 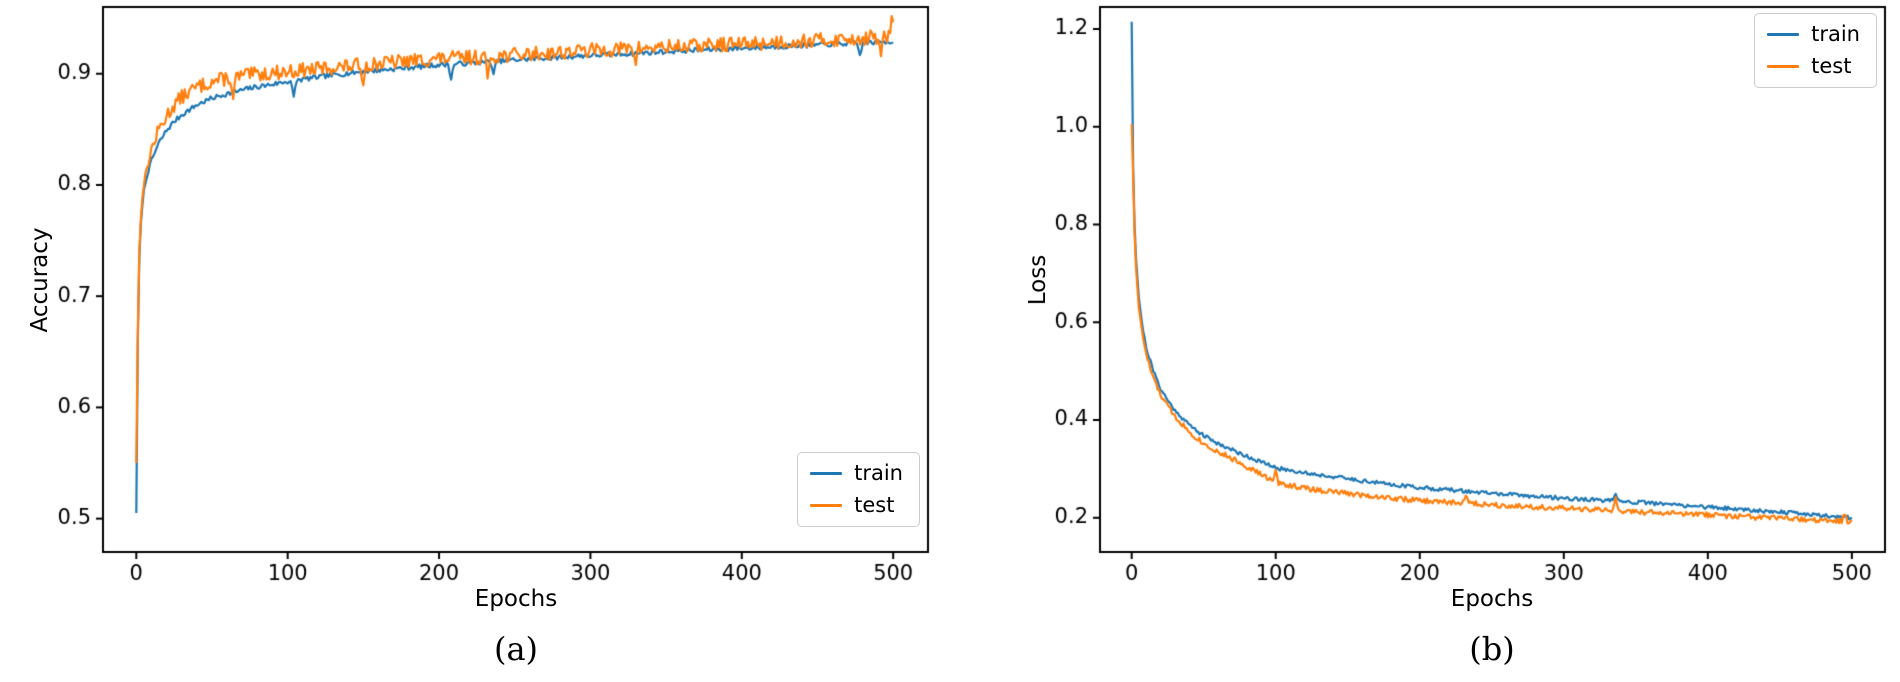 I want to click on loss-y-axis-label: Loss, so click(x=1038, y=280).